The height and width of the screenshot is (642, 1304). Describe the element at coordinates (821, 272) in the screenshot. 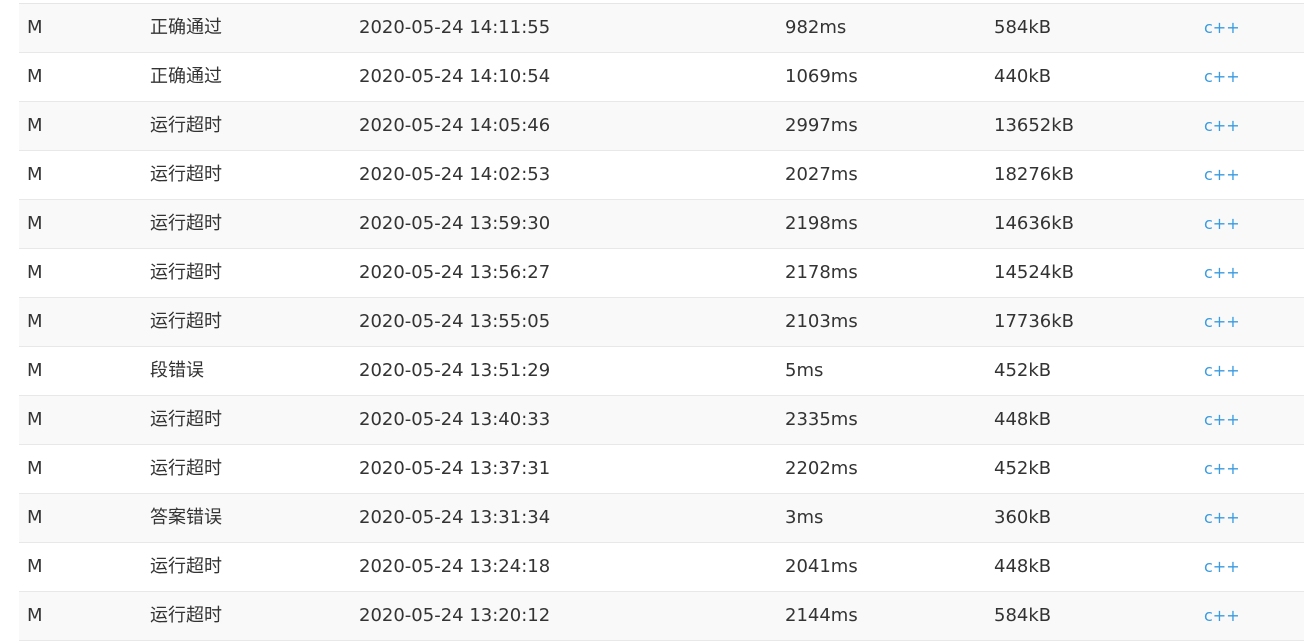

I see `runtime-cell: 2178ms` at that location.